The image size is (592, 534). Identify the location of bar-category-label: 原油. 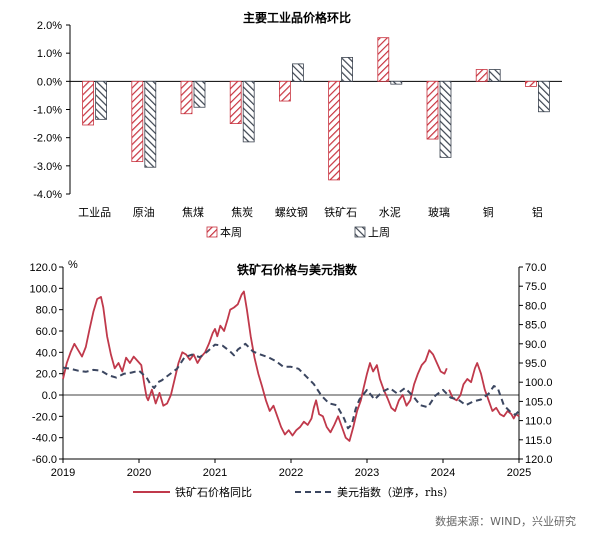
(144, 212).